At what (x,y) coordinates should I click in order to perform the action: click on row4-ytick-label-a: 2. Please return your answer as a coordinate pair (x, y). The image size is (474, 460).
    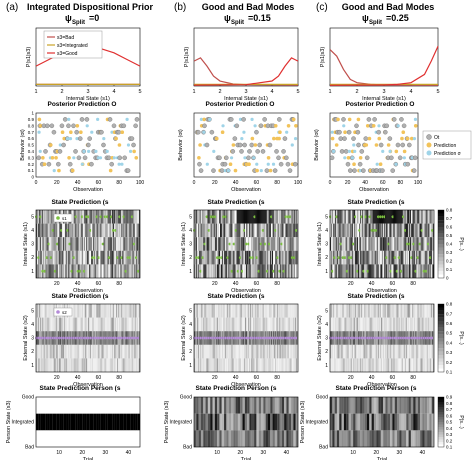
    Looking at the image, I should click on (32, 352).